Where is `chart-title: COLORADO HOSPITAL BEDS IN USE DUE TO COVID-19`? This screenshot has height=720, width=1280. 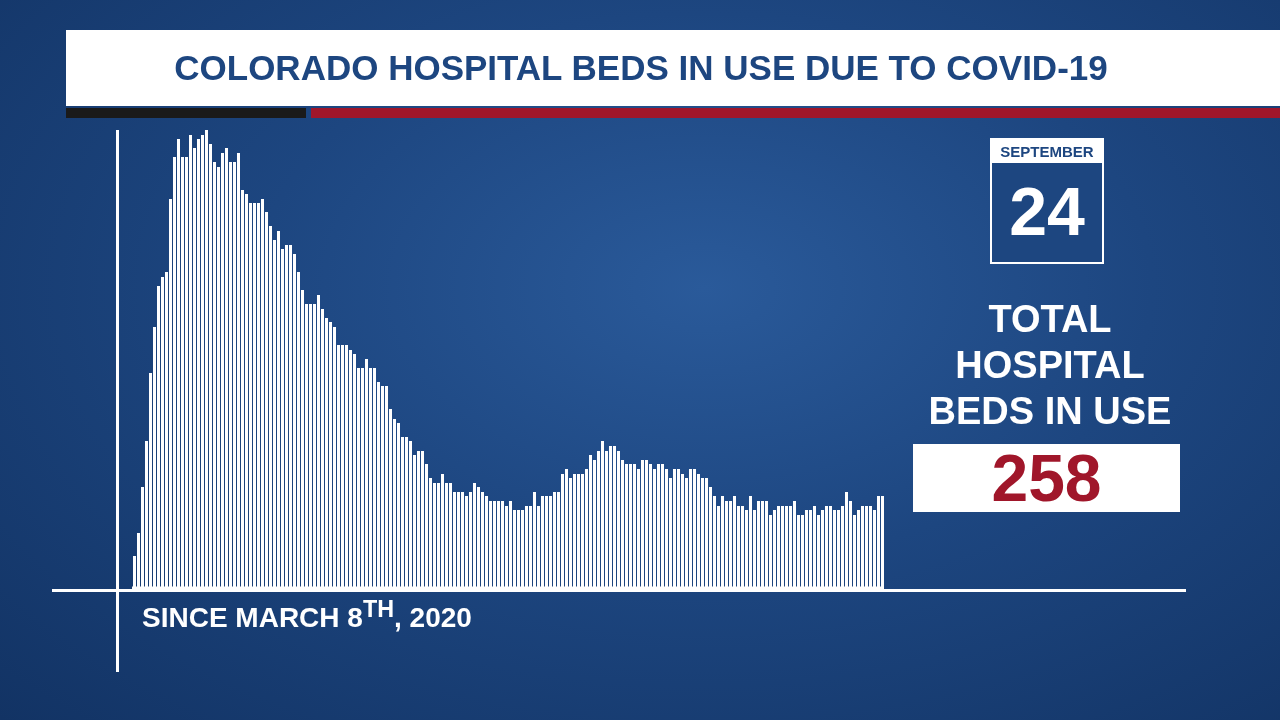 chart-title: COLORADO HOSPITAL BEDS IN USE DUE TO COVID-19 is located at coordinates (641, 68).